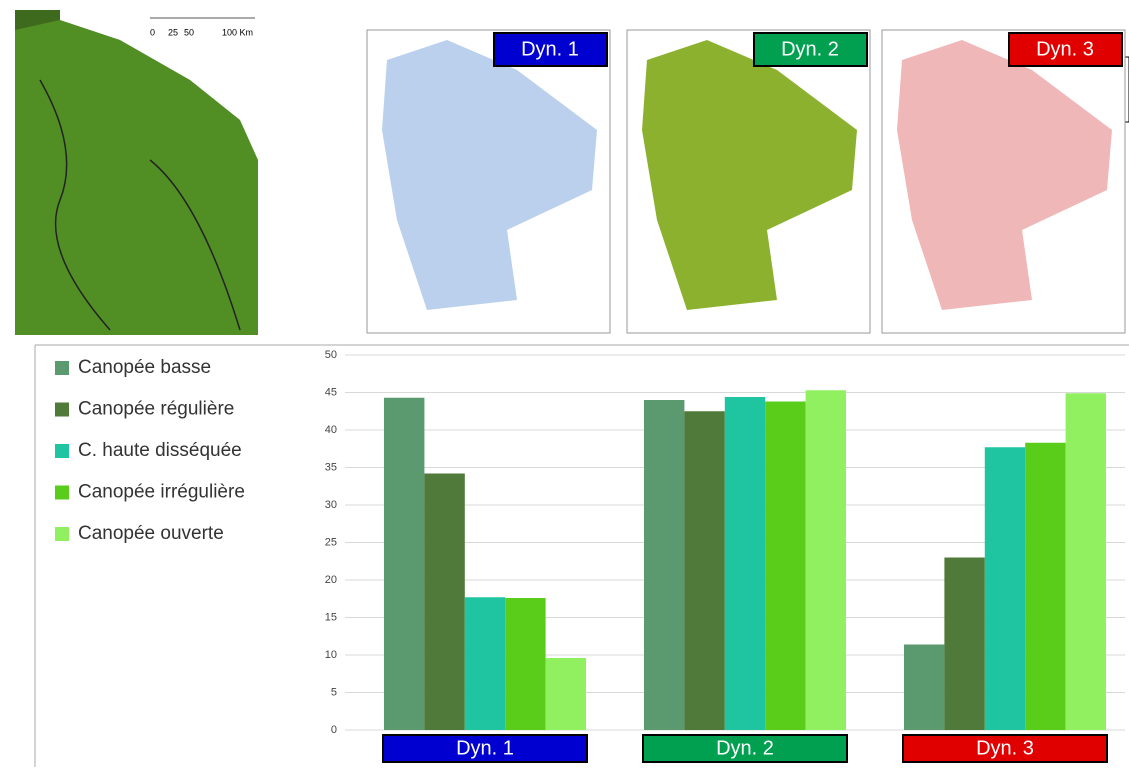 This screenshot has height=772, width=1129. I want to click on y-tick-label: 35, so click(331, 467).